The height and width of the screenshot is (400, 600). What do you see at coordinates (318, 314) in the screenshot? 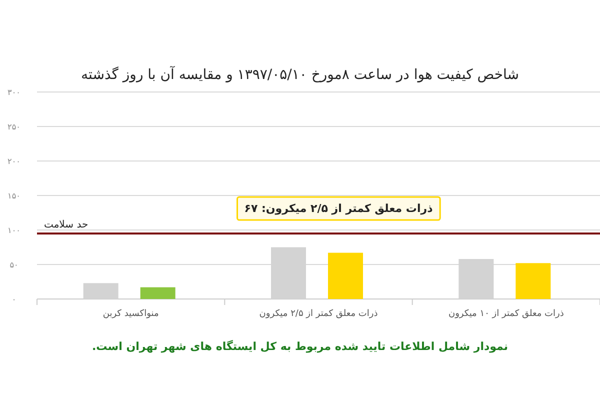
I see `x-tick-label: ذرات معلق کمتر از ۲/۵ میکرون` at bounding box center [318, 314].